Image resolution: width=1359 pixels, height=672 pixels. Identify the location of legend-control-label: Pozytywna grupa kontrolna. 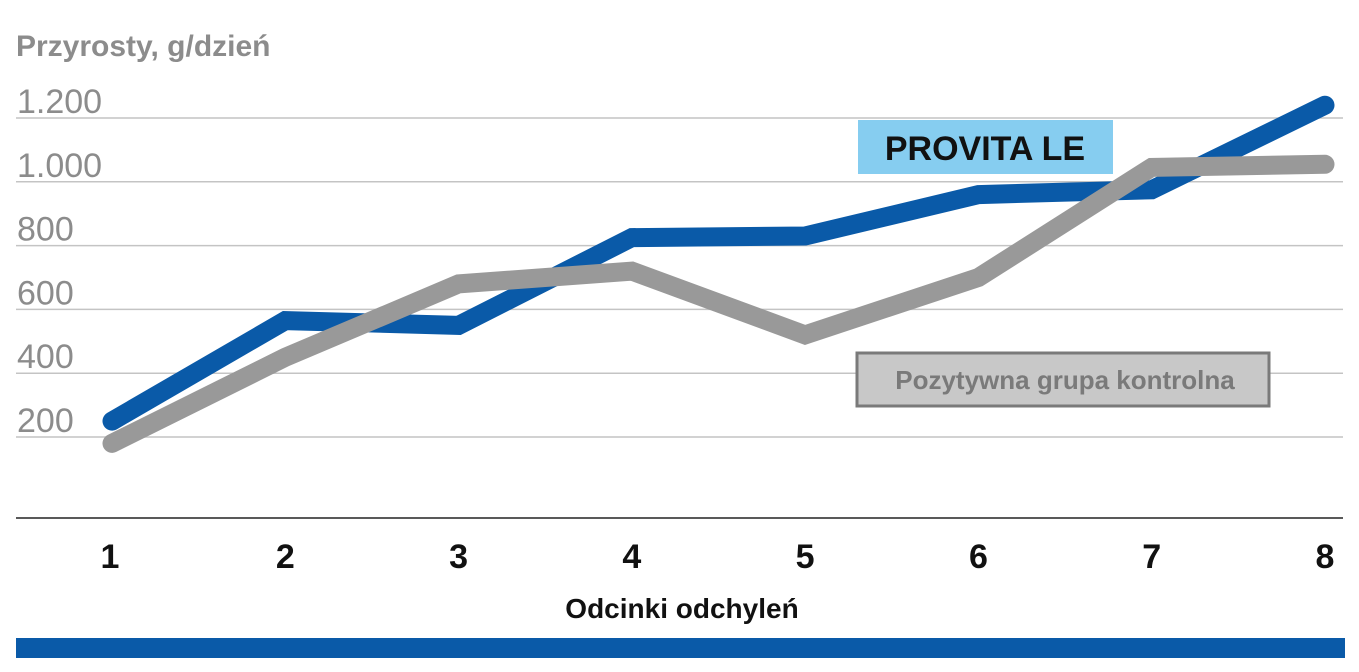
(1065, 380).